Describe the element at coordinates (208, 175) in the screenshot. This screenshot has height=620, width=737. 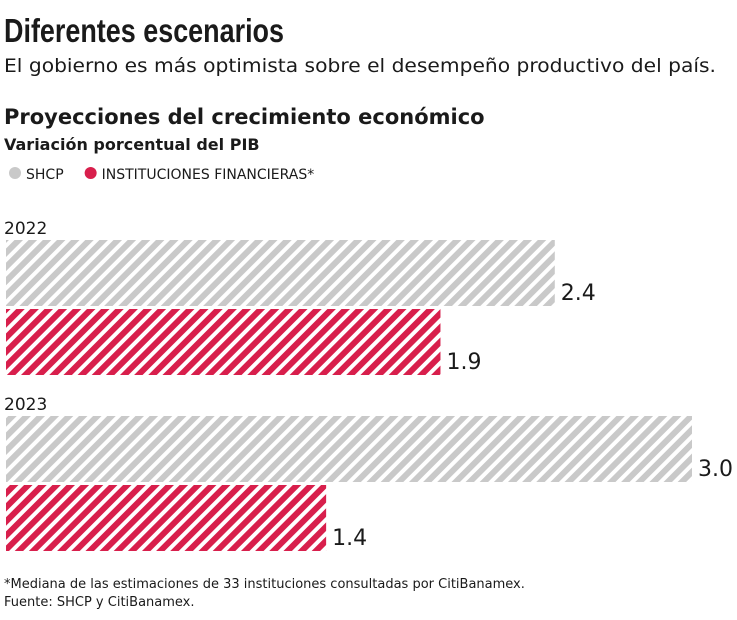
I see `legend-label: INSTITUCIONES FINANCIERAS*` at that location.